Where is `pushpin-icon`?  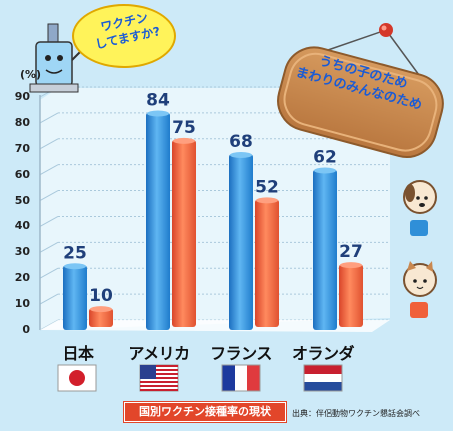
pushpin-icon is located at coordinates (386, 30).